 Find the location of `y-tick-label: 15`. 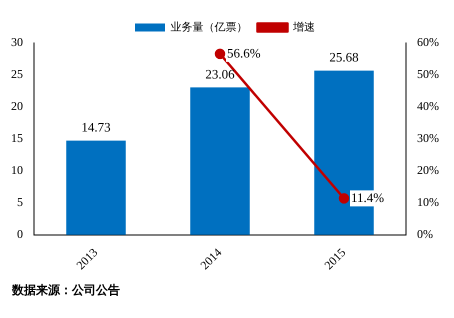

y-tick-label: 15 is located at coordinates (17, 138).